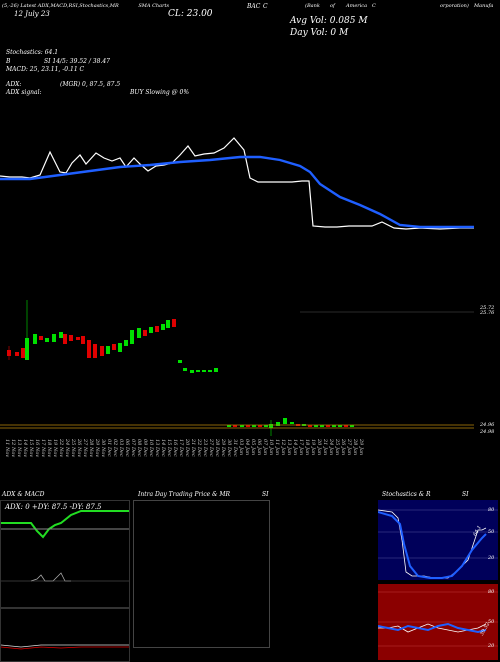  Describe the element at coordinates (357, 6) in the screenshot. I see `company-part3: America` at that location.